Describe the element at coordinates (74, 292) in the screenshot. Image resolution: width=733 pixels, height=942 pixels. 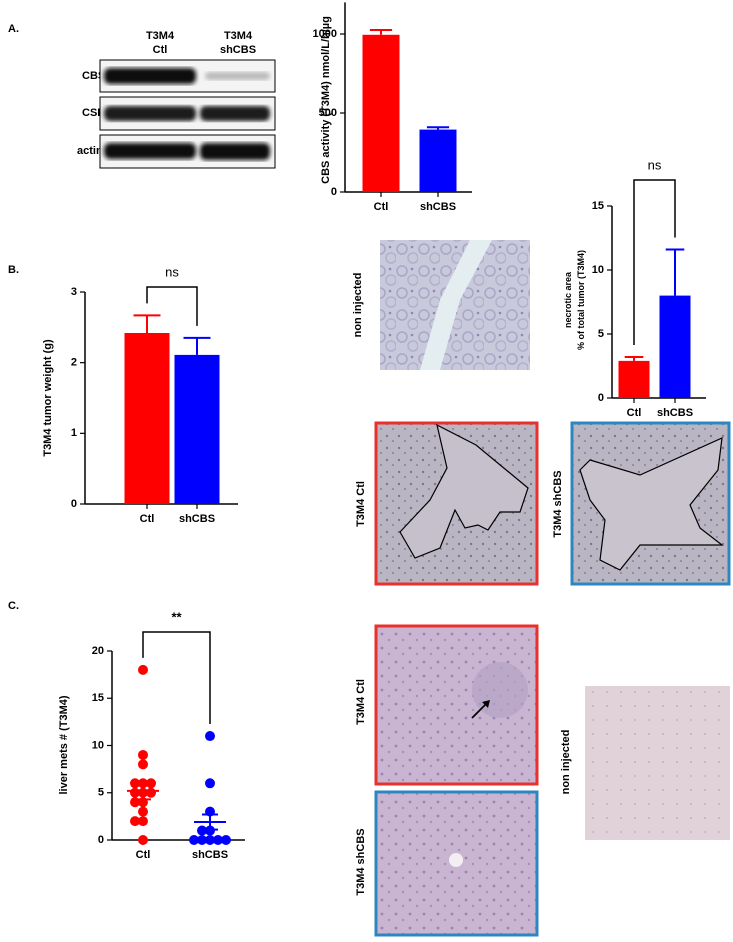
I see `y-tick-label: 3` at that location.